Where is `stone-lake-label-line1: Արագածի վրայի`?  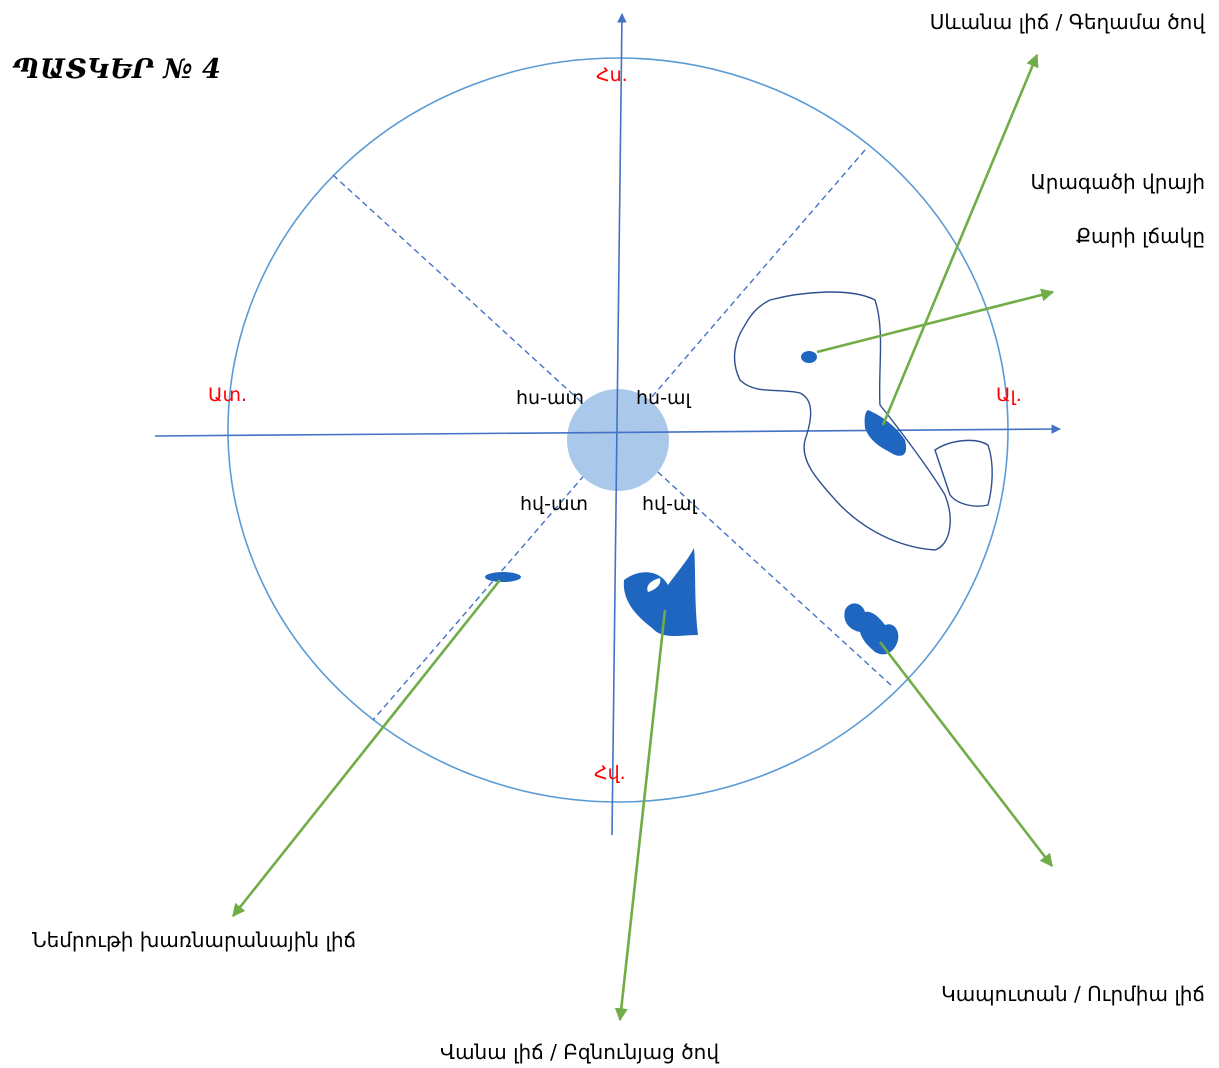
stone-lake-label-line1: Արագածի վրայի is located at coordinates (1117, 182).